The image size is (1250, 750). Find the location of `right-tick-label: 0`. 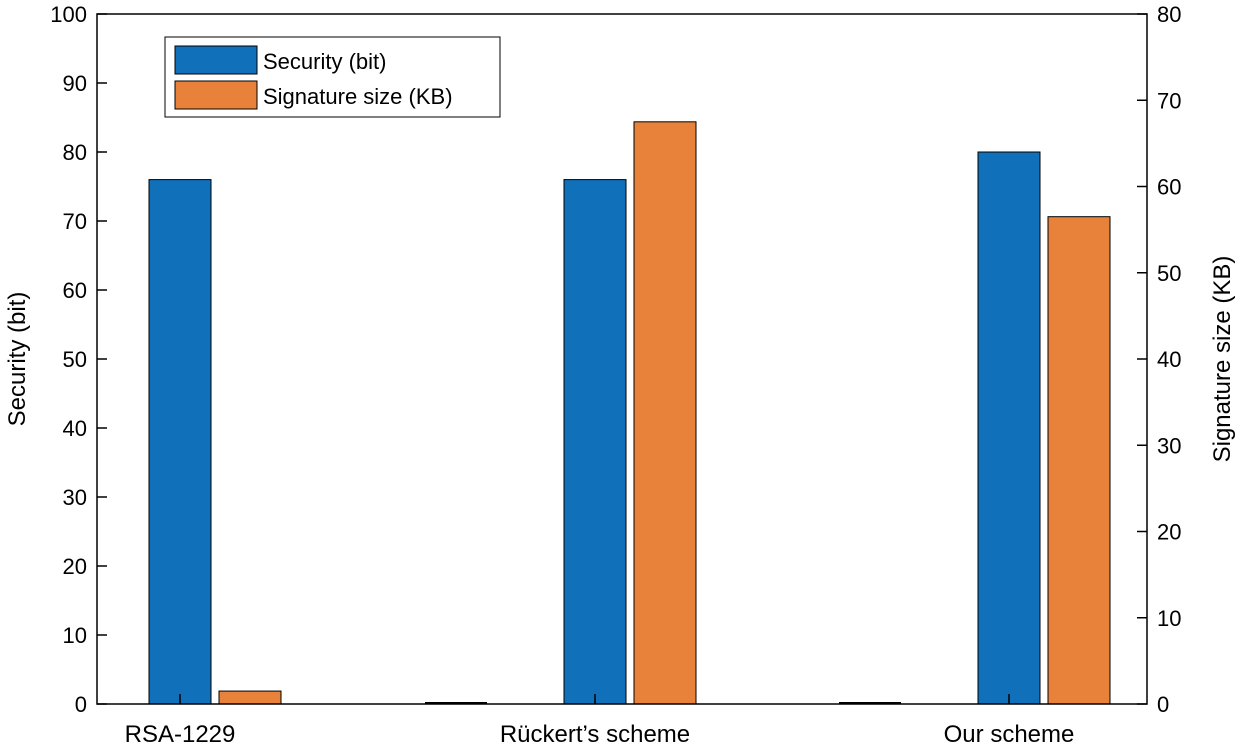

right-tick-label: 0 is located at coordinates (1163, 704).